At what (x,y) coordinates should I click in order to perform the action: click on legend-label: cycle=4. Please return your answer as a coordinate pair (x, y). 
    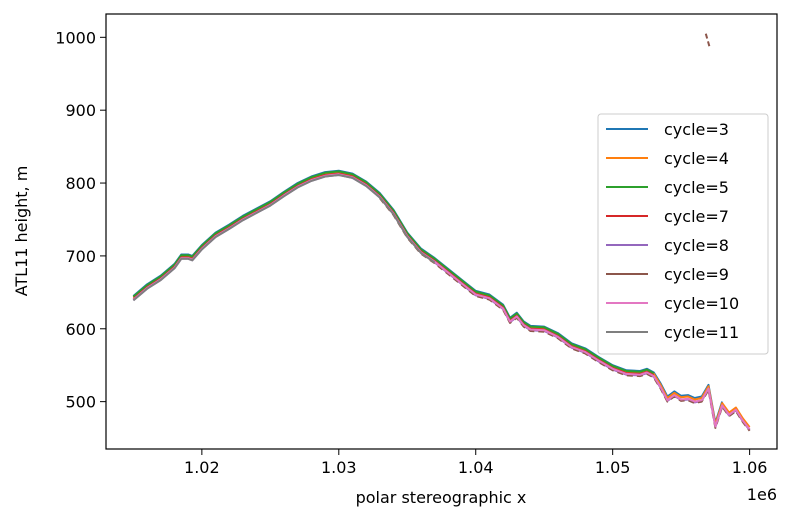
    Looking at the image, I should click on (696, 158).